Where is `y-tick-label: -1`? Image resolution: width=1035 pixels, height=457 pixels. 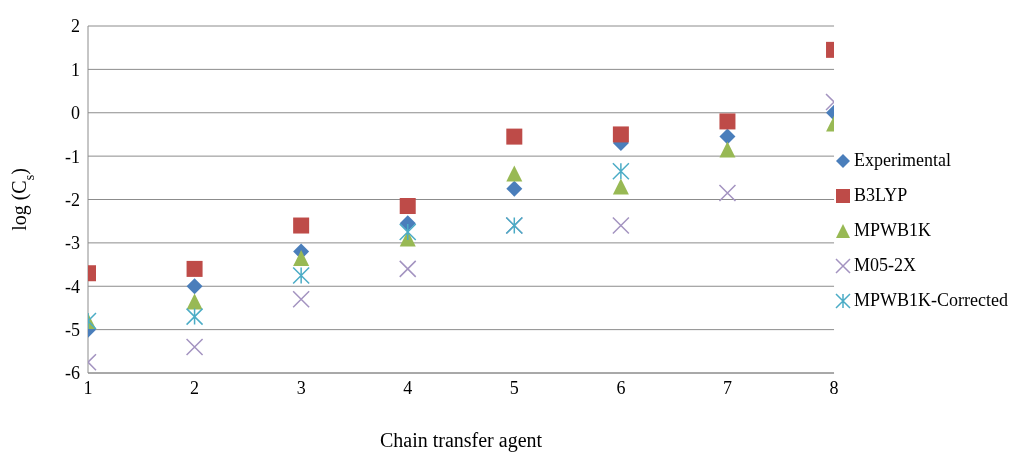
y-tick-label: -1 is located at coordinates (72, 156).